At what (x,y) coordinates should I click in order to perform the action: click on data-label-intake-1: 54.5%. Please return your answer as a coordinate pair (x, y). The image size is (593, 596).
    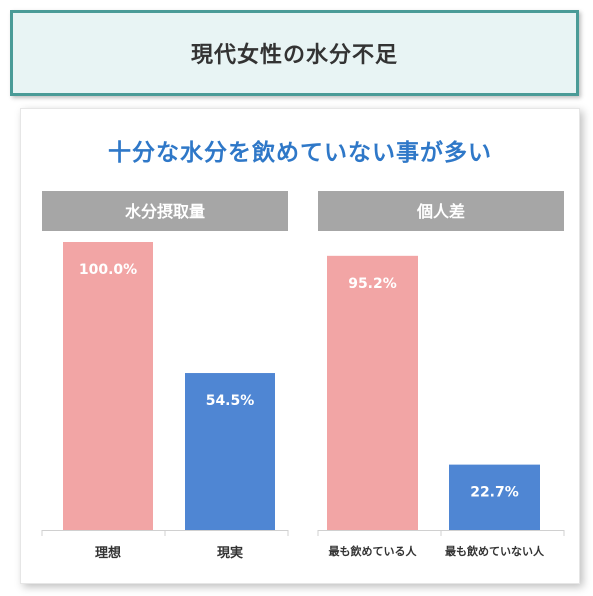
    Looking at the image, I should click on (230, 401).